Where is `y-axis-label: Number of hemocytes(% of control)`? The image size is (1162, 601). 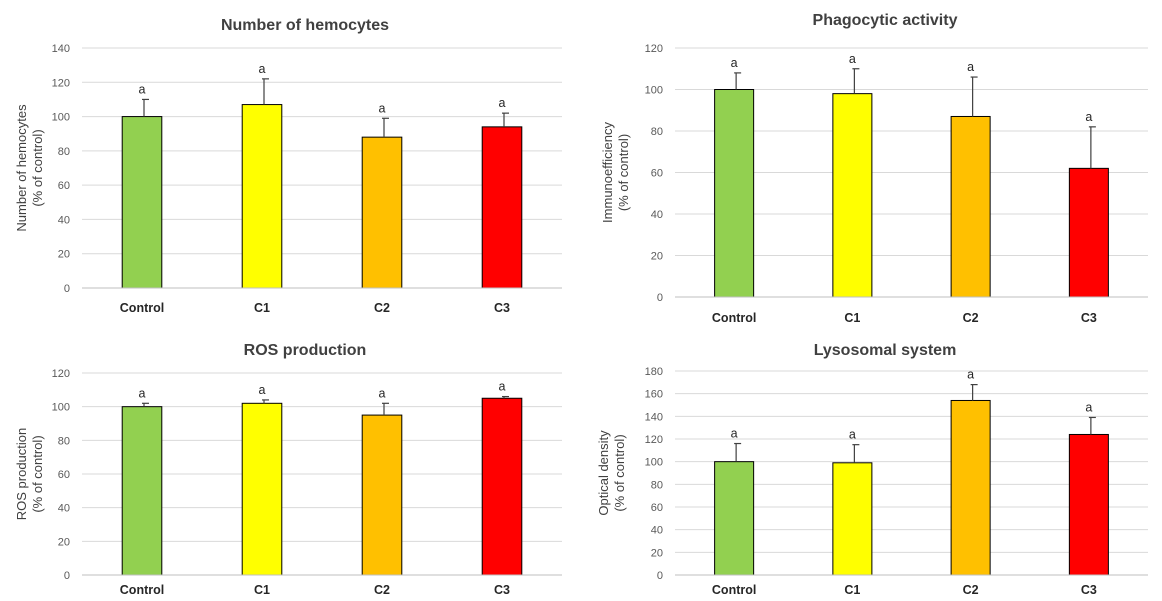 y-axis-label: Number of hemocytes(% of control) is located at coordinates (29, 168).